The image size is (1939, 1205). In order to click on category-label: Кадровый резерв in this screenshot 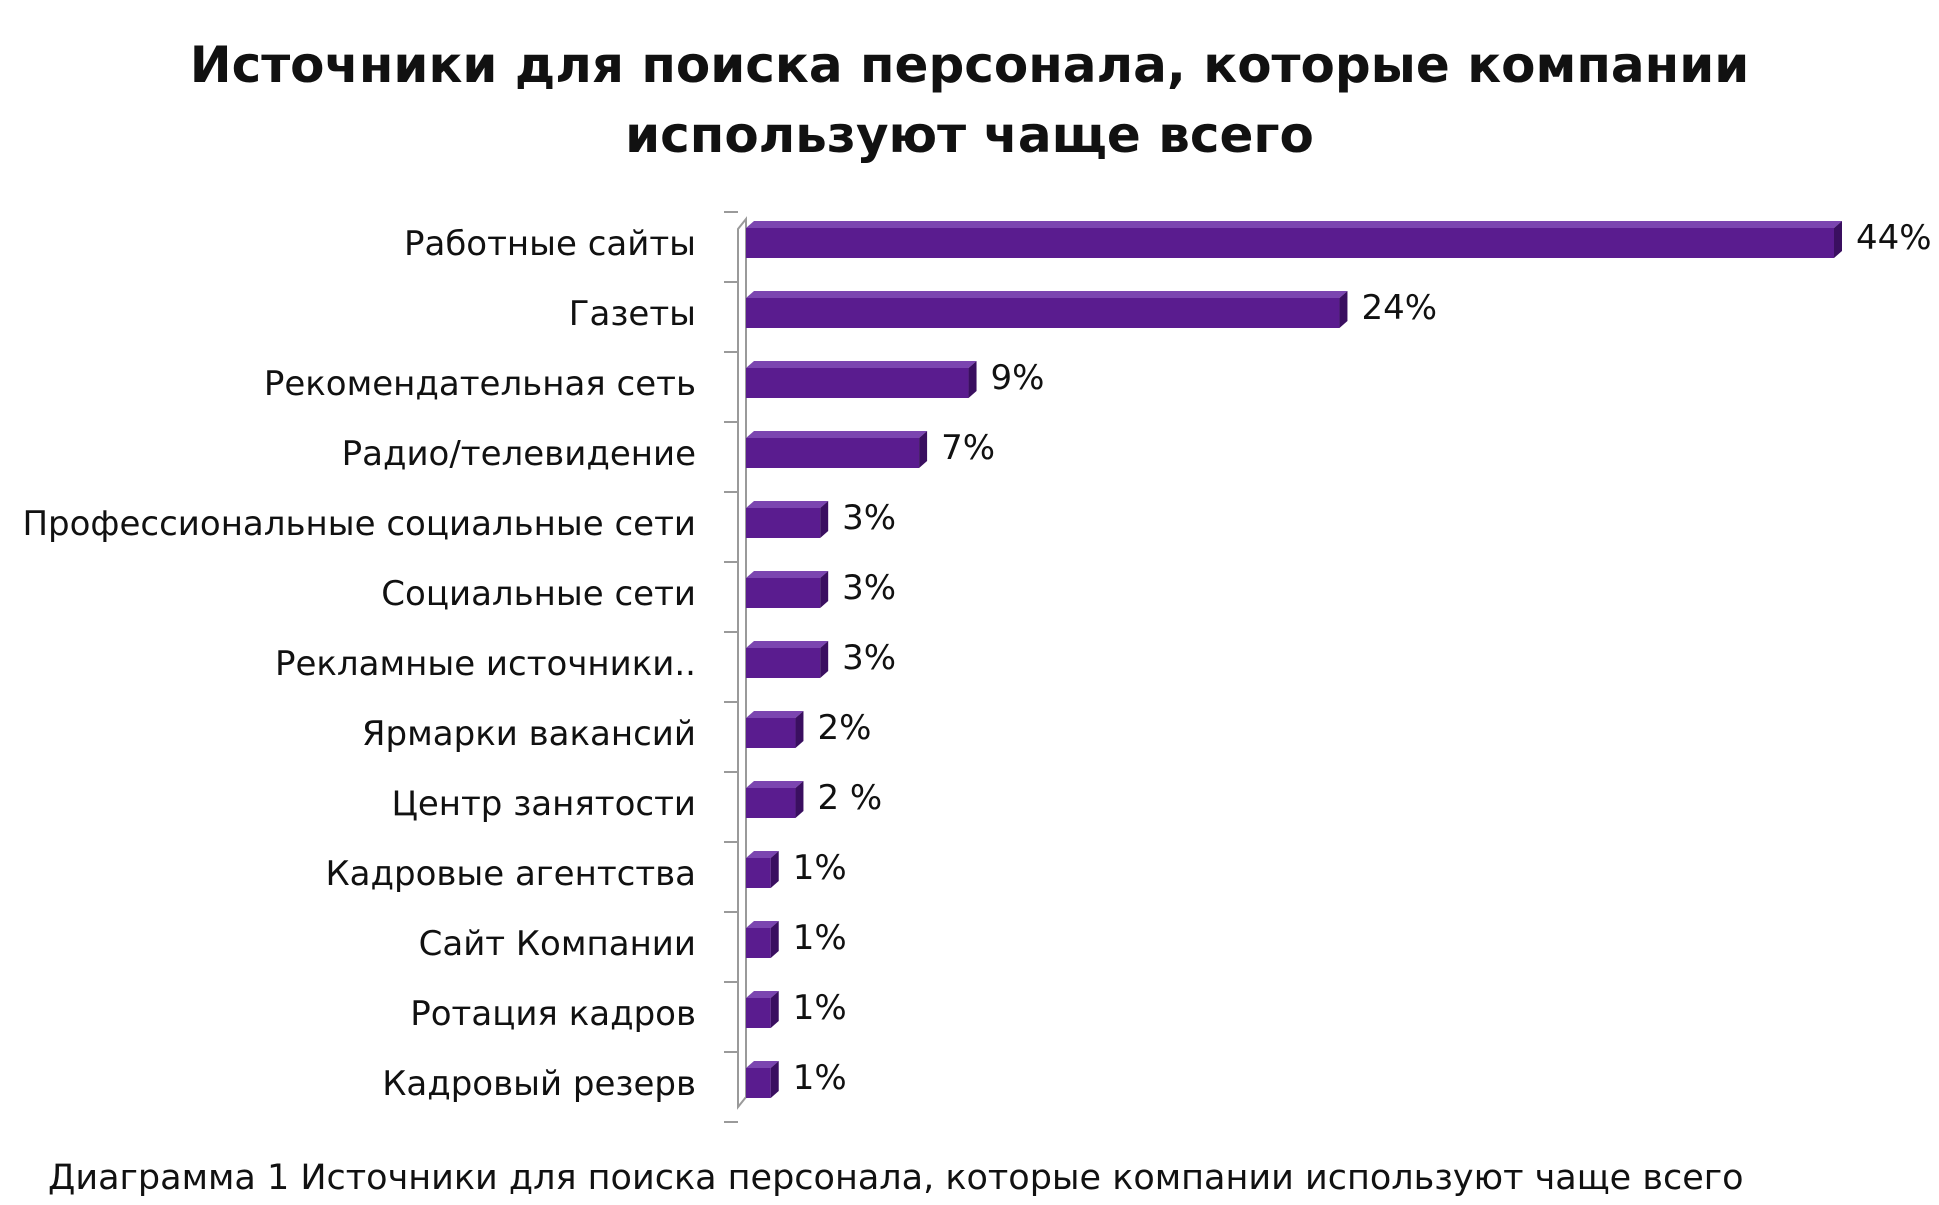, I will do `click(539, 1084)`.